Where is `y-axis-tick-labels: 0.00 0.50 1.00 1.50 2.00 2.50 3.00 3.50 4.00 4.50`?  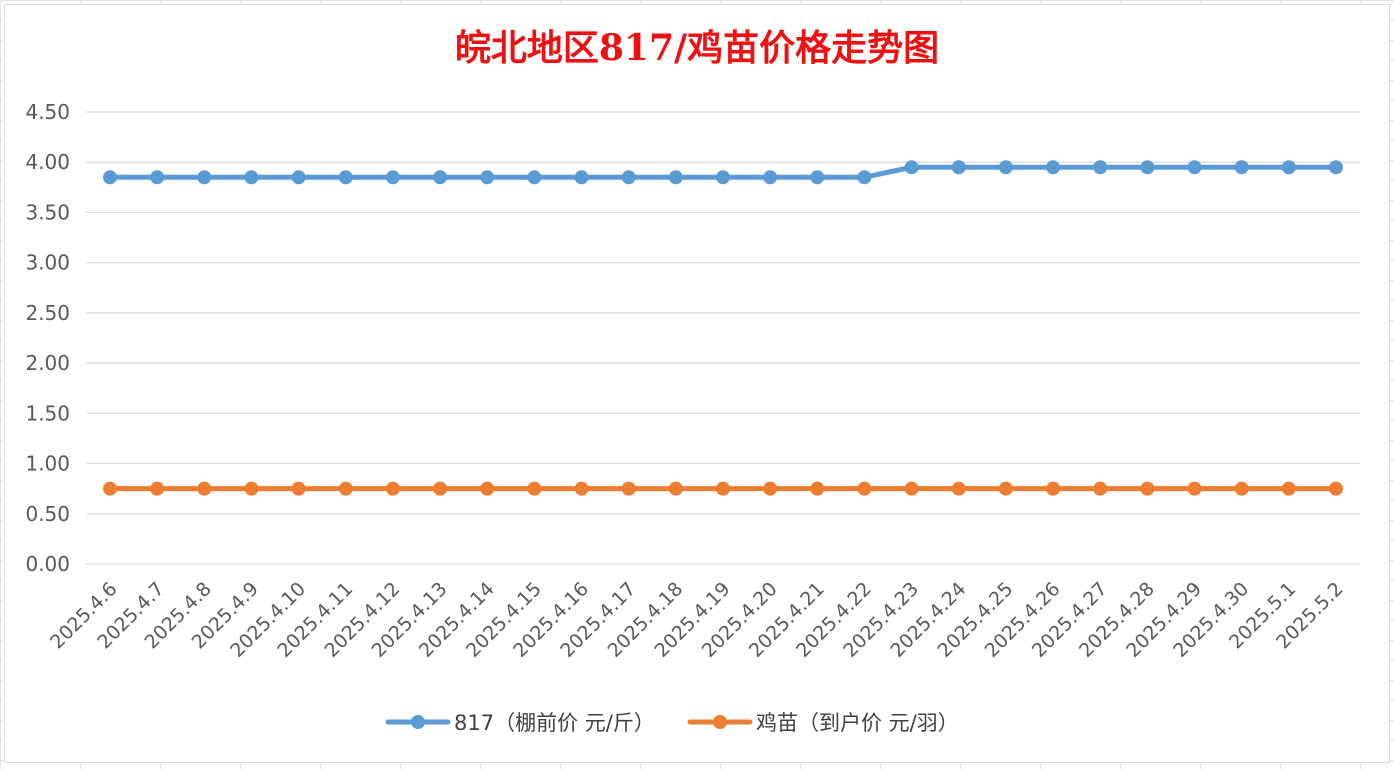 y-axis-tick-labels: 0.00 0.50 1.00 1.50 2.00 2.50 3.00 3.50 4.00 4.50 is located at coordinates (47, 338).